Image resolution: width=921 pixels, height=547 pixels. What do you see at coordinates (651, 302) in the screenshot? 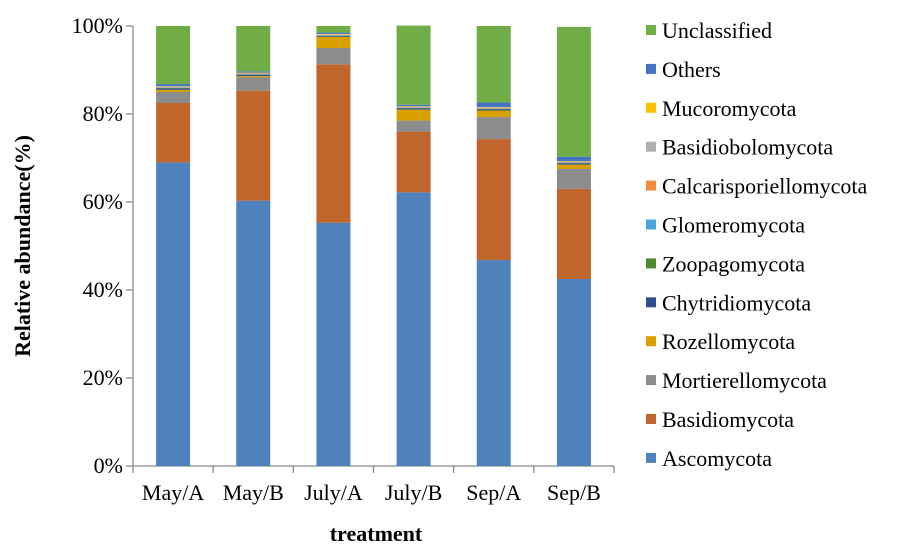
I see `legend-swatch-chytridiomycota` at bounding box center [651, 302].